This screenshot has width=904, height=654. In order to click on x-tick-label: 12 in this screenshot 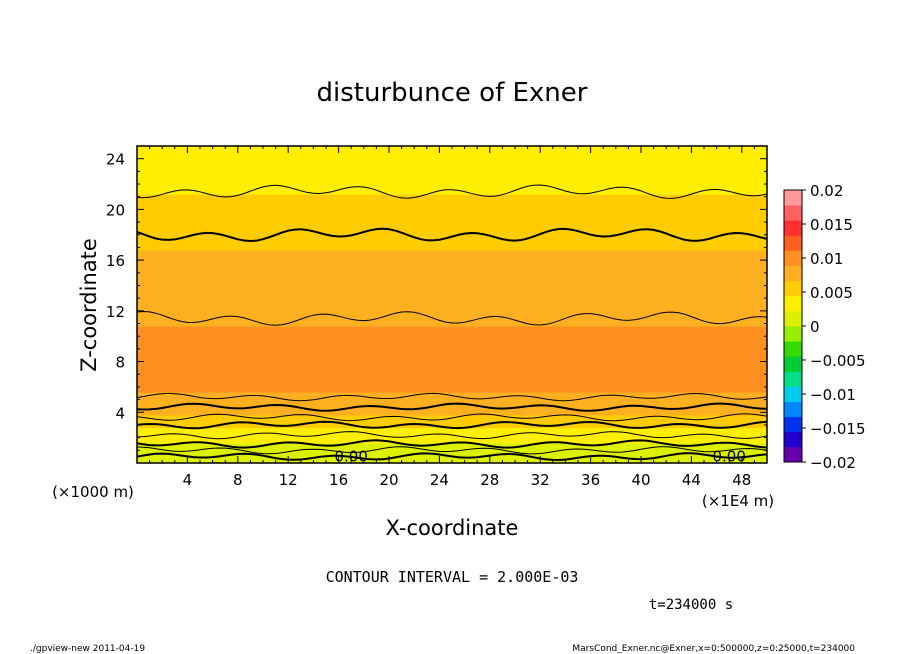, I will do `click(288, 480)`.